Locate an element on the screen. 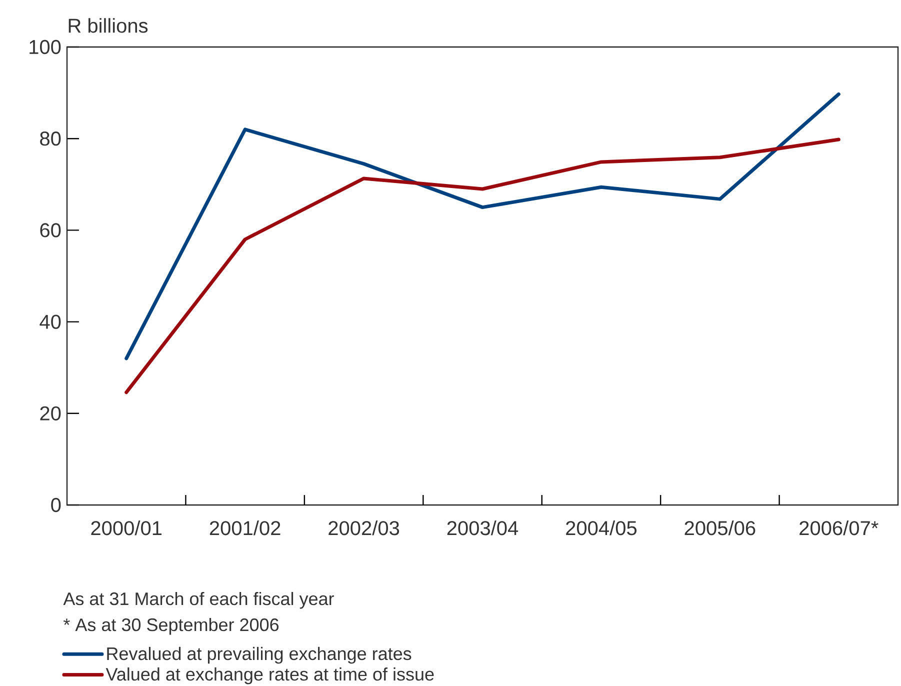  x-tick-label: 2006/07* is located at coordinates (839, 528).